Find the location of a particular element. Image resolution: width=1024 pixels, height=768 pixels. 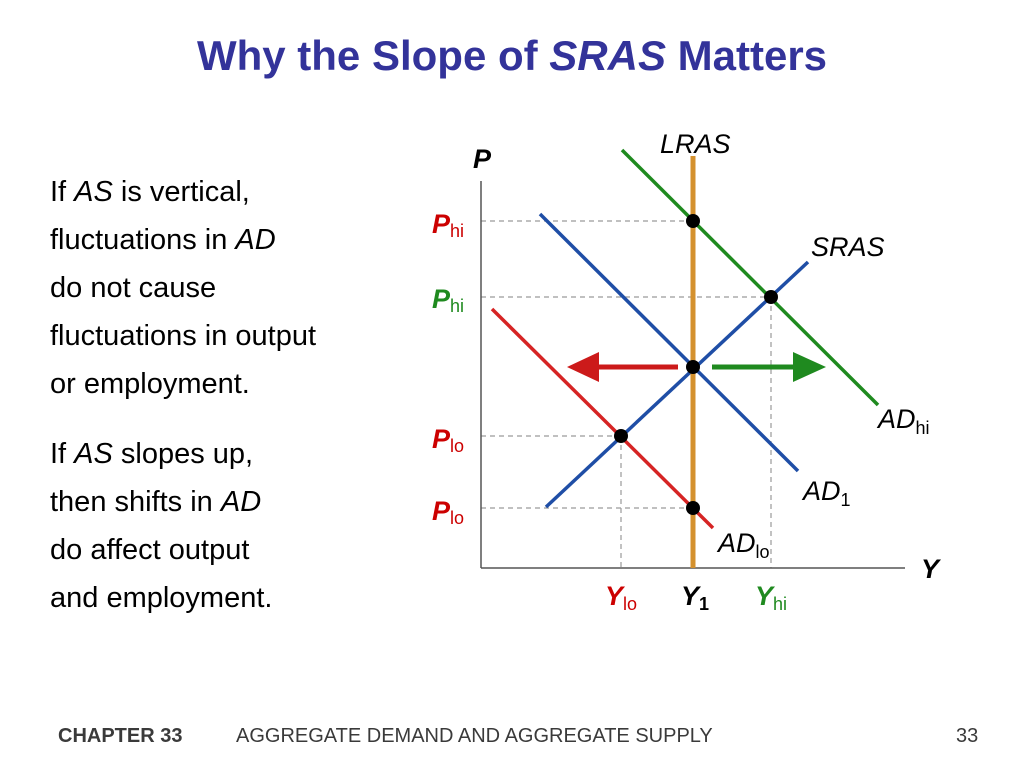

p1-line5: or employment. is located at coordinates (150, 384).